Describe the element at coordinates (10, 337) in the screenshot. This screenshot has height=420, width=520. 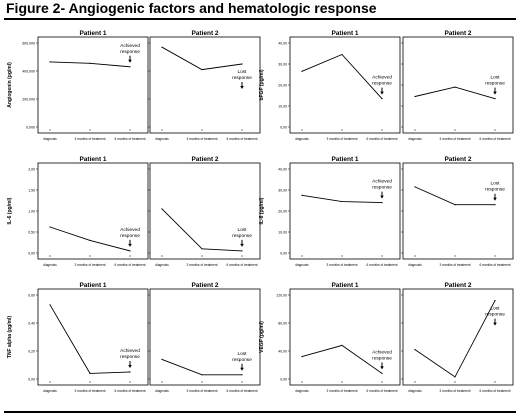
I see `y-axis-label: TNF alpha (pg/ml)` at that location.